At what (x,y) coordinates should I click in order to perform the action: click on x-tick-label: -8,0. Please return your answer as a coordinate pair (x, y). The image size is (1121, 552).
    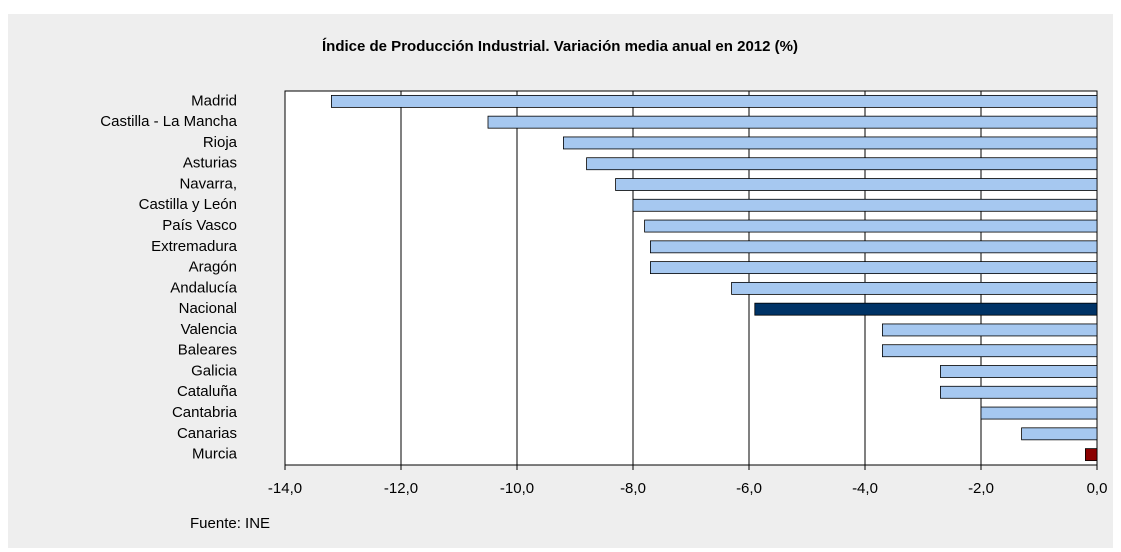
    Looking at the image, I should click on (633, 488).